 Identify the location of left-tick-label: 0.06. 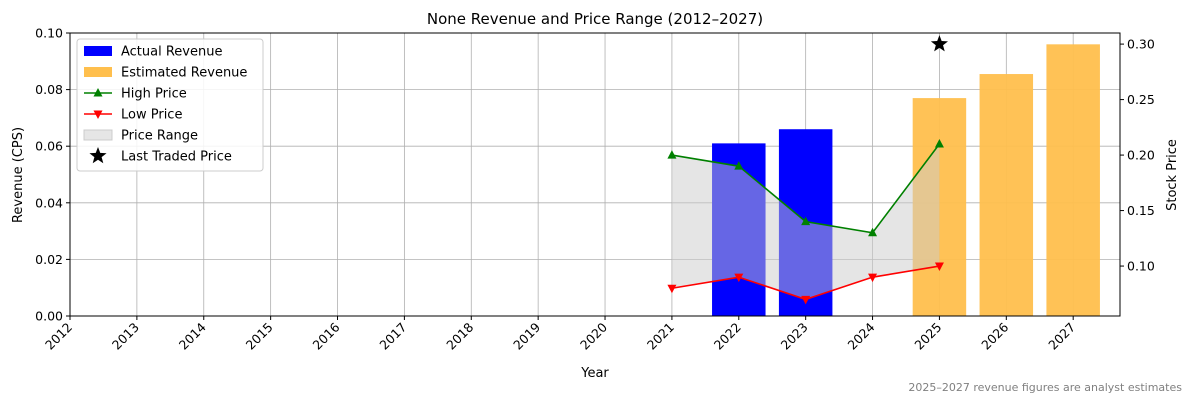
(49, 146).